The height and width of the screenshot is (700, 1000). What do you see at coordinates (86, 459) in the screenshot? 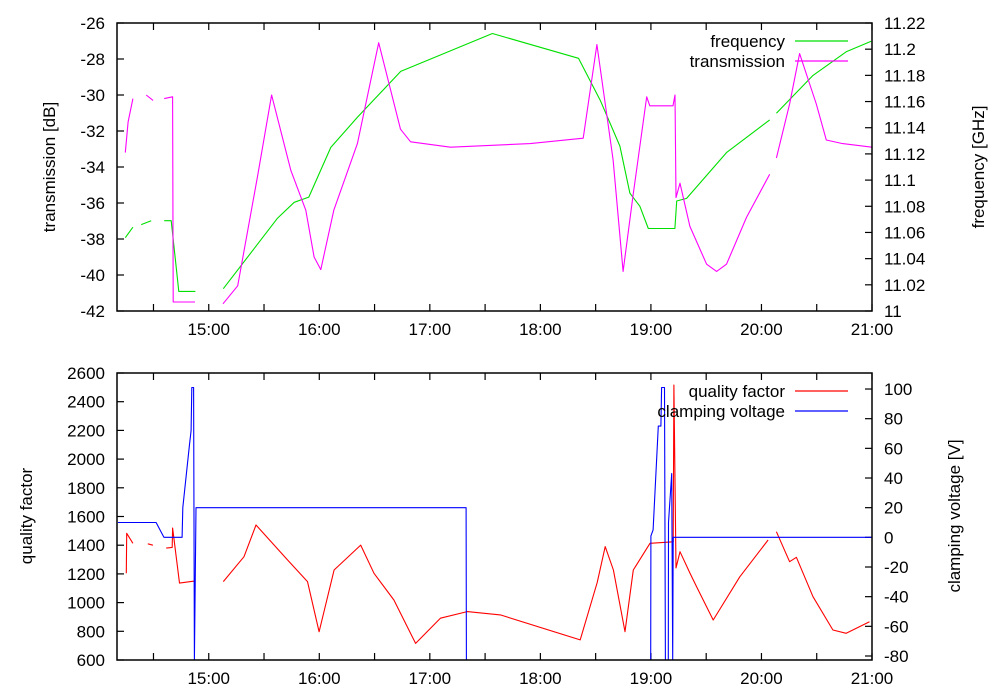
I see `y-tick-label: 2000` at bounding box center [86, 459].